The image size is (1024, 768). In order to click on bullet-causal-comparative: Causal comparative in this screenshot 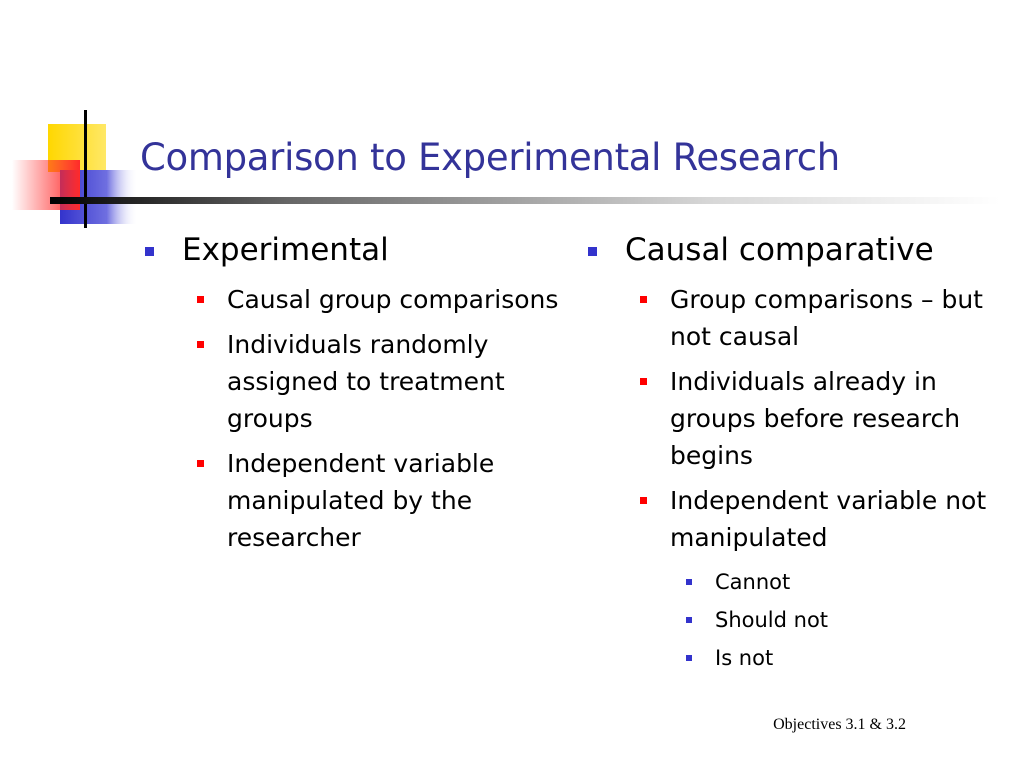, I will do `click(803, 250)`.